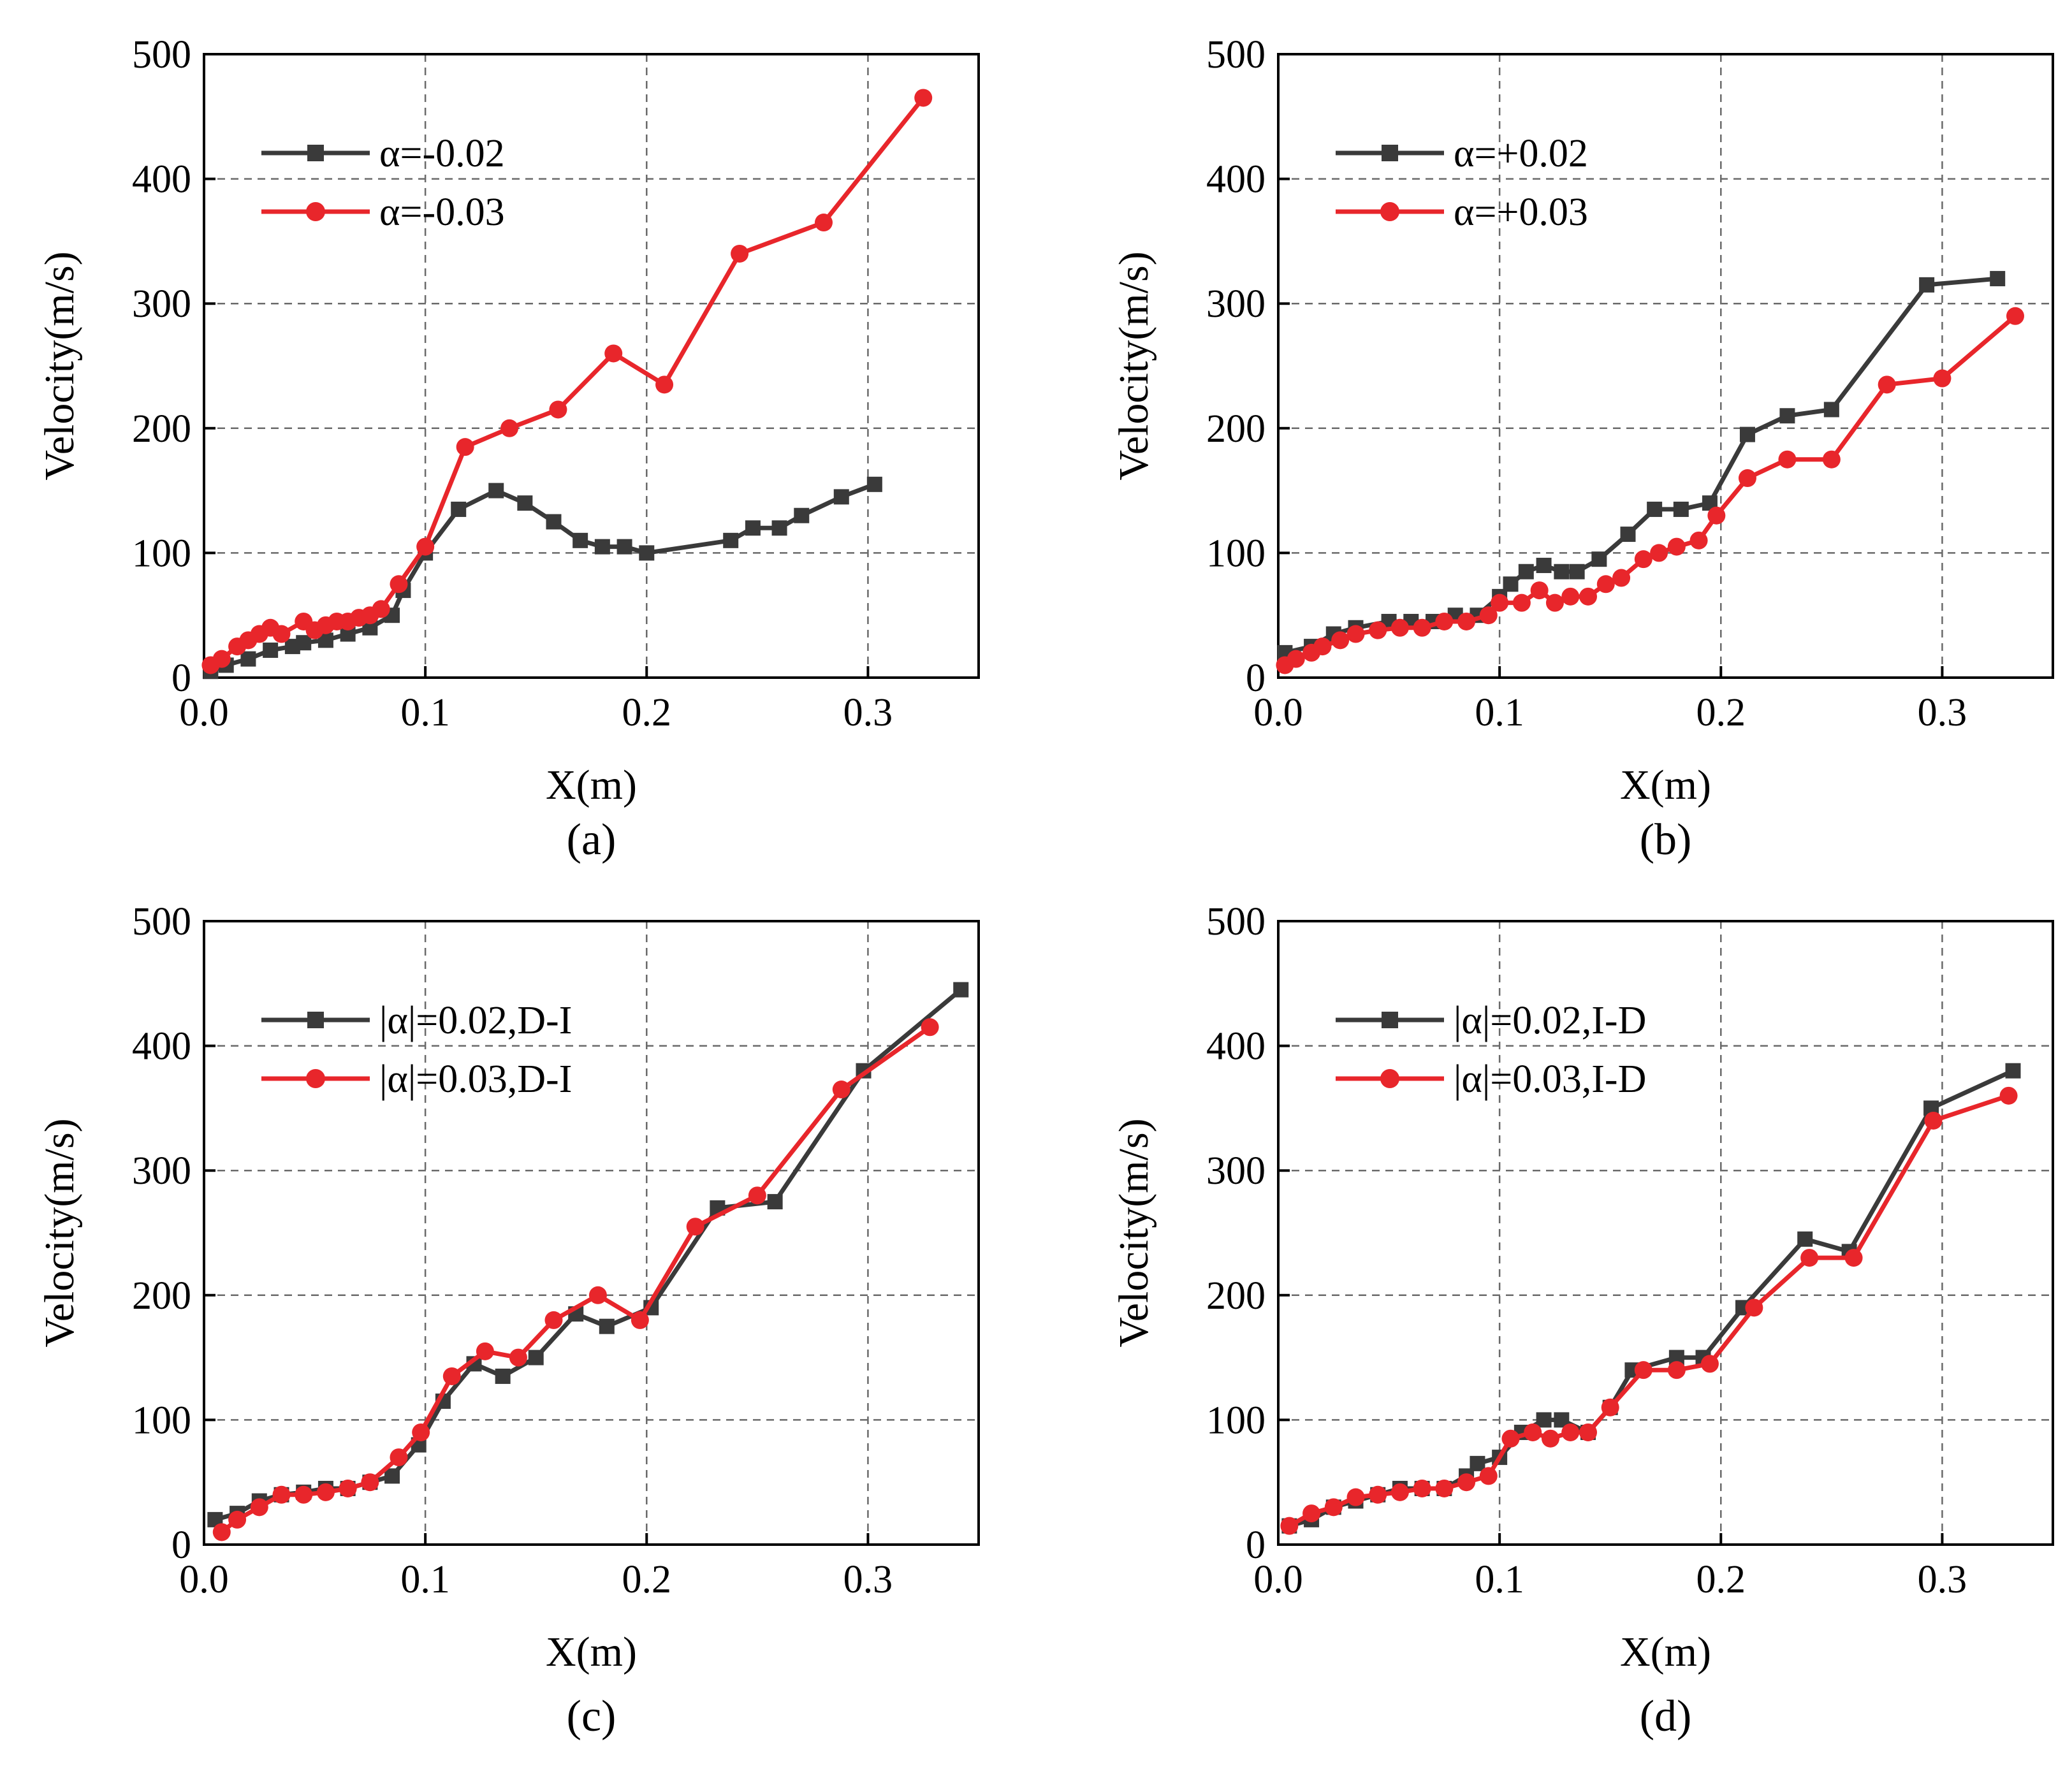  Describe the element at coordinates (1521, 212) in the screenshot. I see `legend-label: α=+0.03` at that location.